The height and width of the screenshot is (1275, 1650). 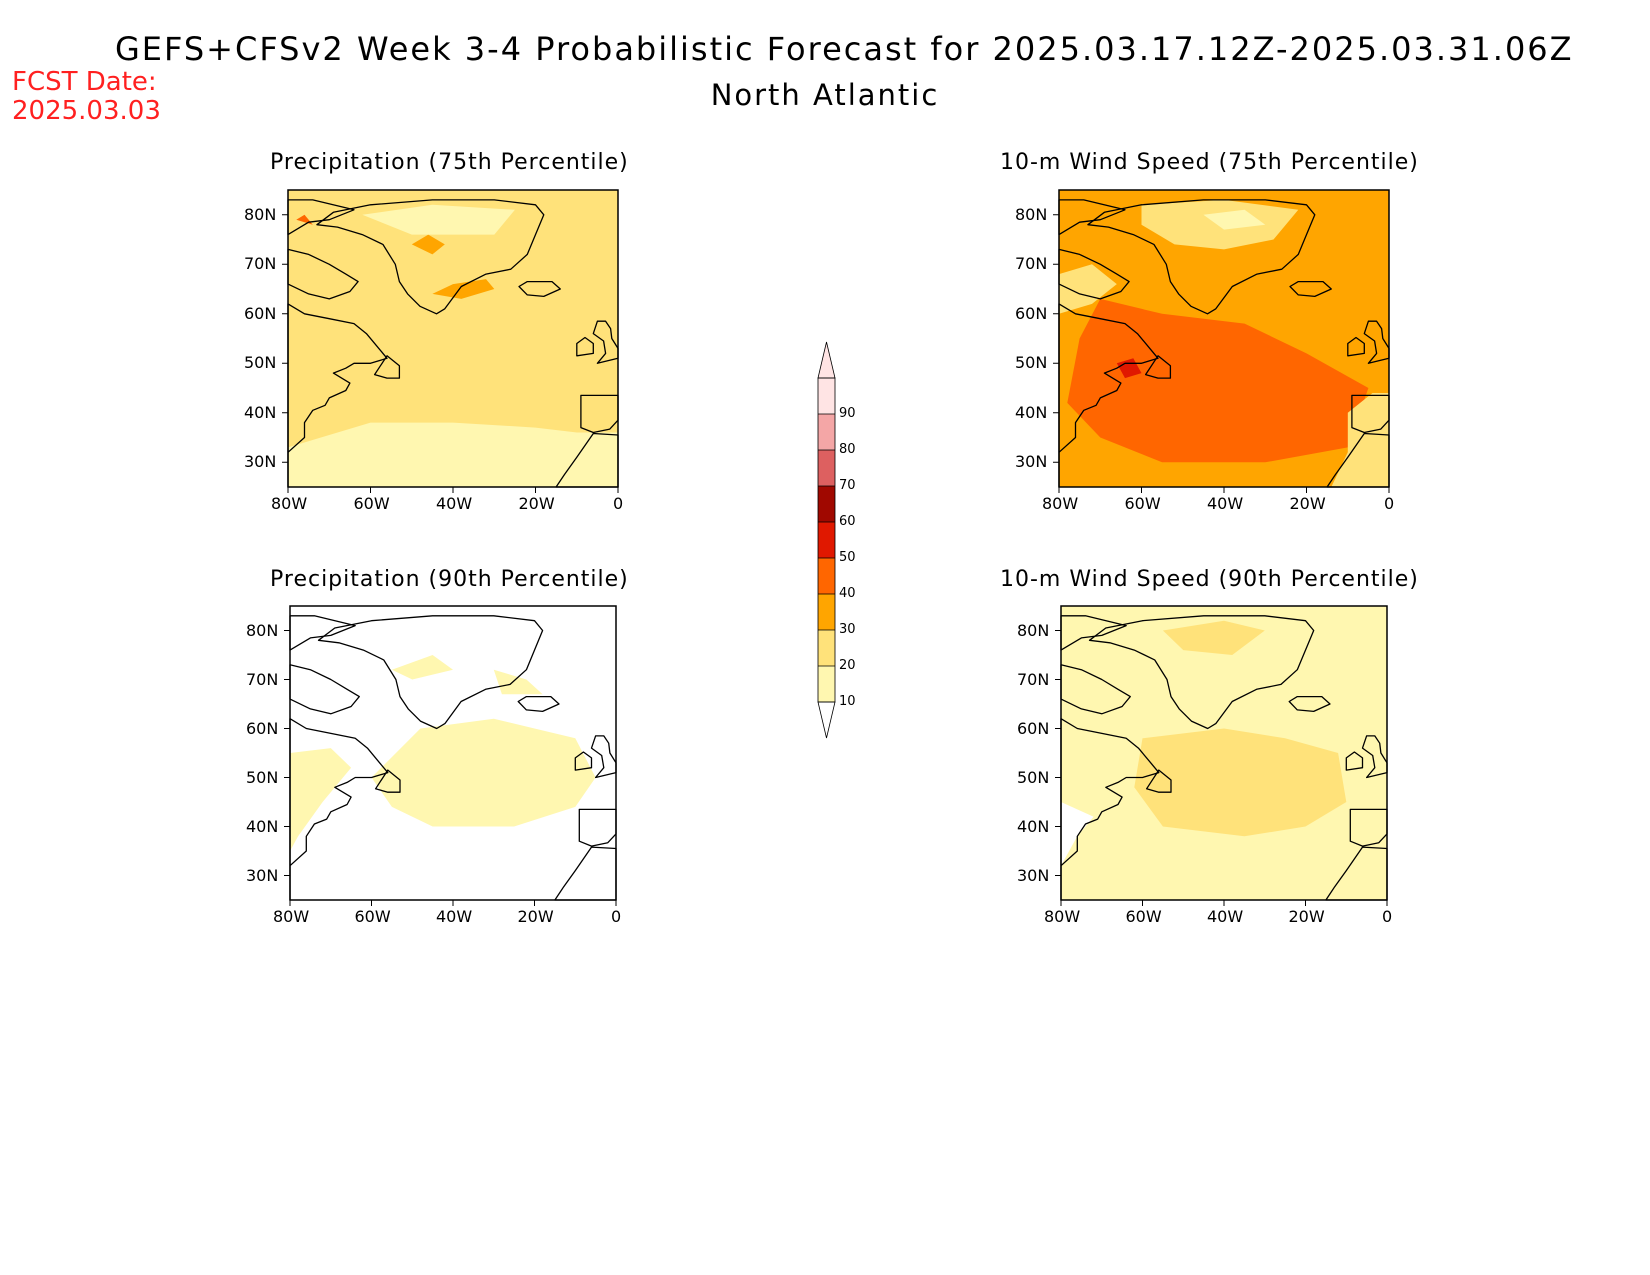 I want to click on colorbar-bottom-cap, so click(x=826, y=720).